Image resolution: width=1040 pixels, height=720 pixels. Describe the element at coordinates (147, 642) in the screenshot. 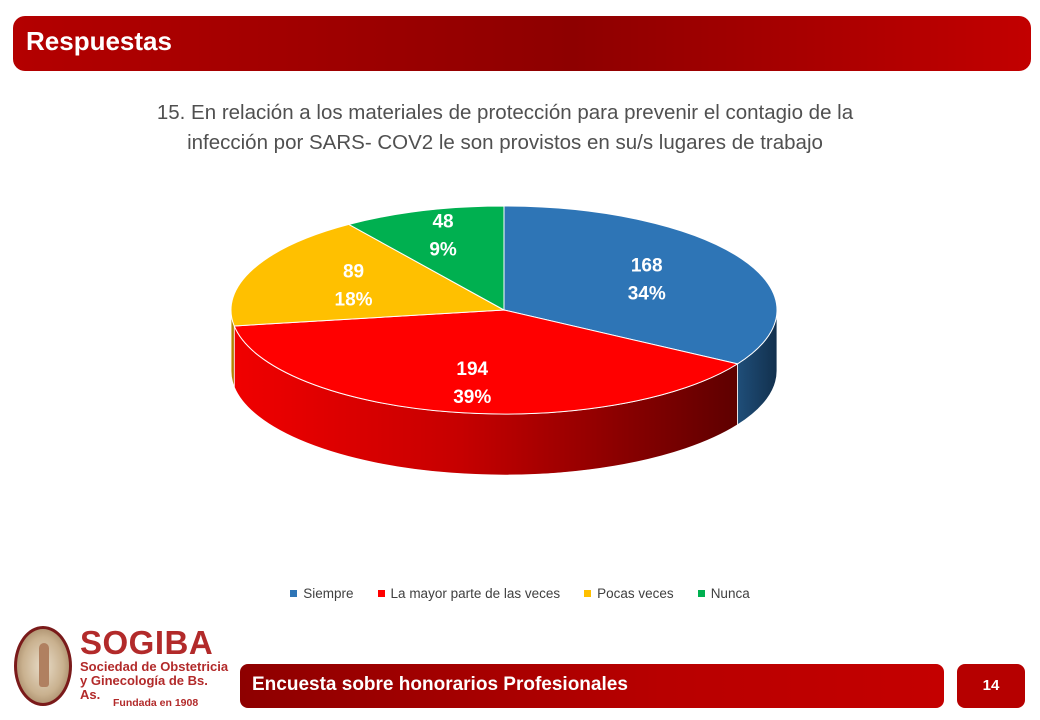

I see `logo-name: SOGIBA` at that location.